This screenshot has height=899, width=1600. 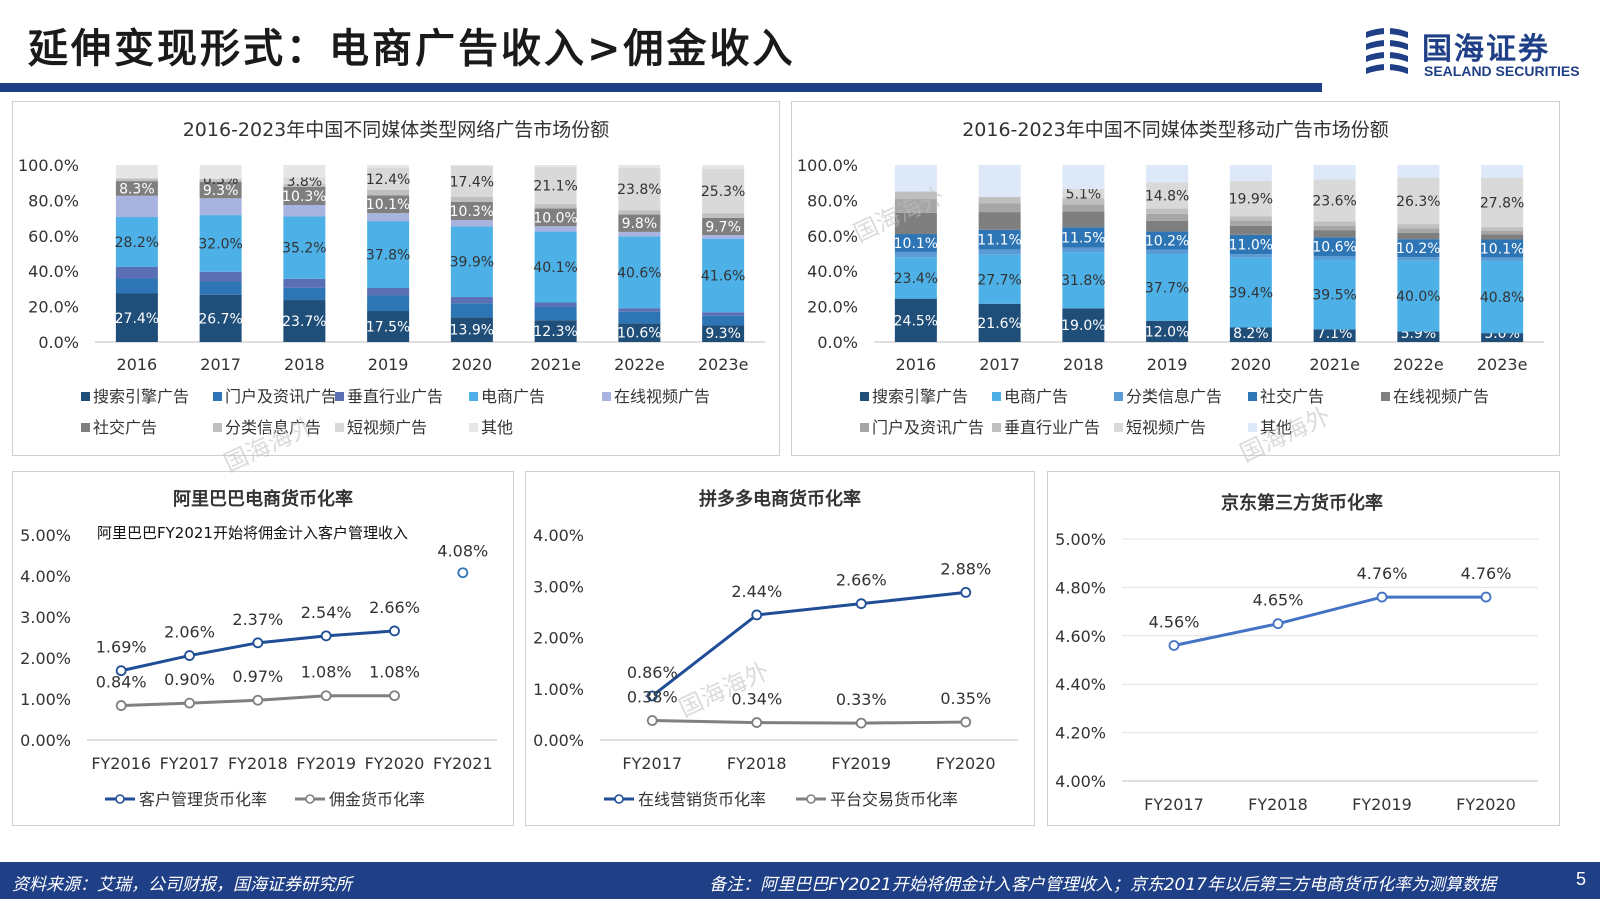 What do you see at coordinates (220, 244) in the screenshot?
I see `data-label: 32.0%` at bounding box center [220, 244].